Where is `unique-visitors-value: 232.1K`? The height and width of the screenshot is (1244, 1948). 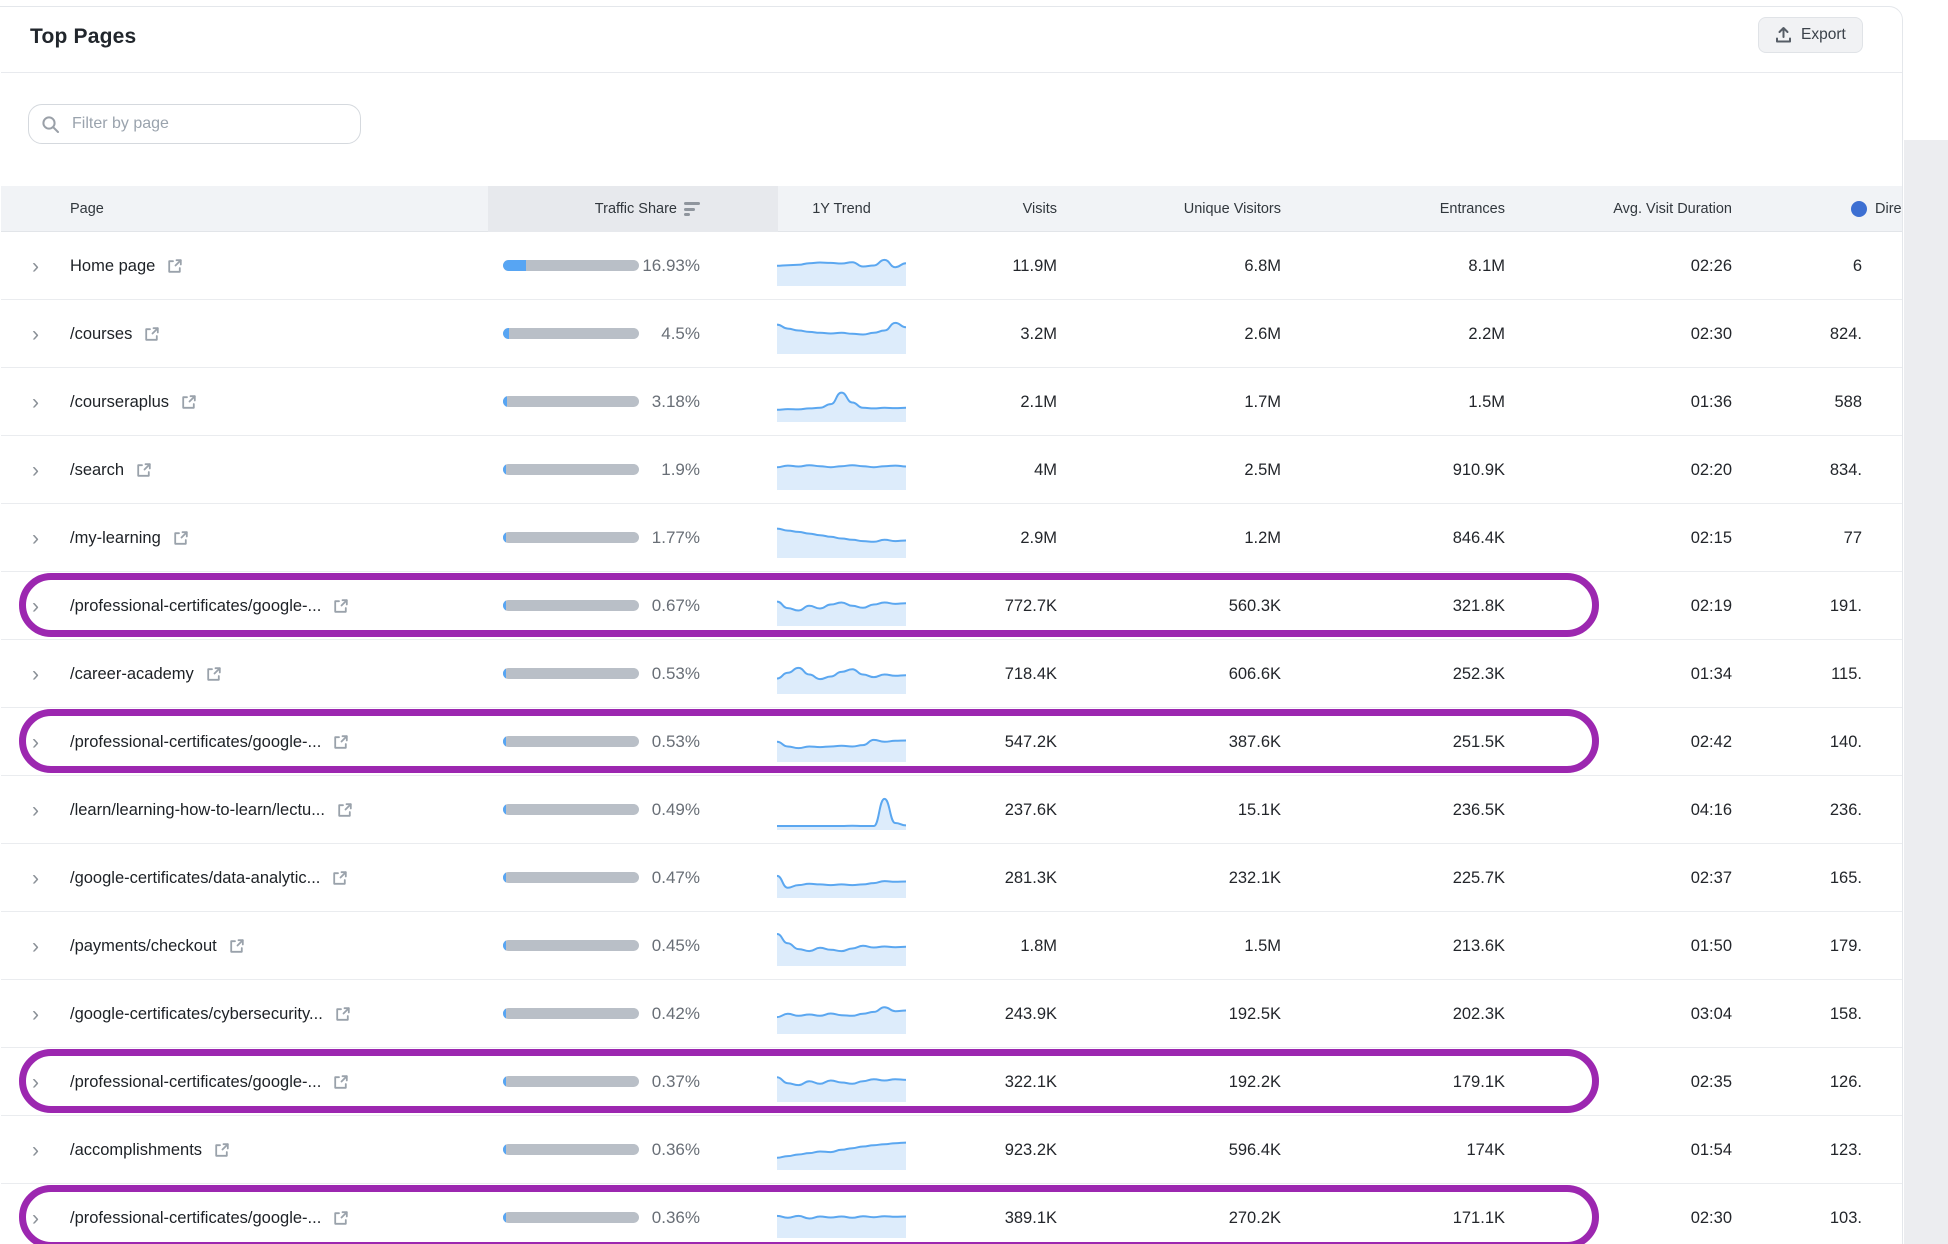 unique-visitors-value: 232.1K is located at coordinates (1254, 877).